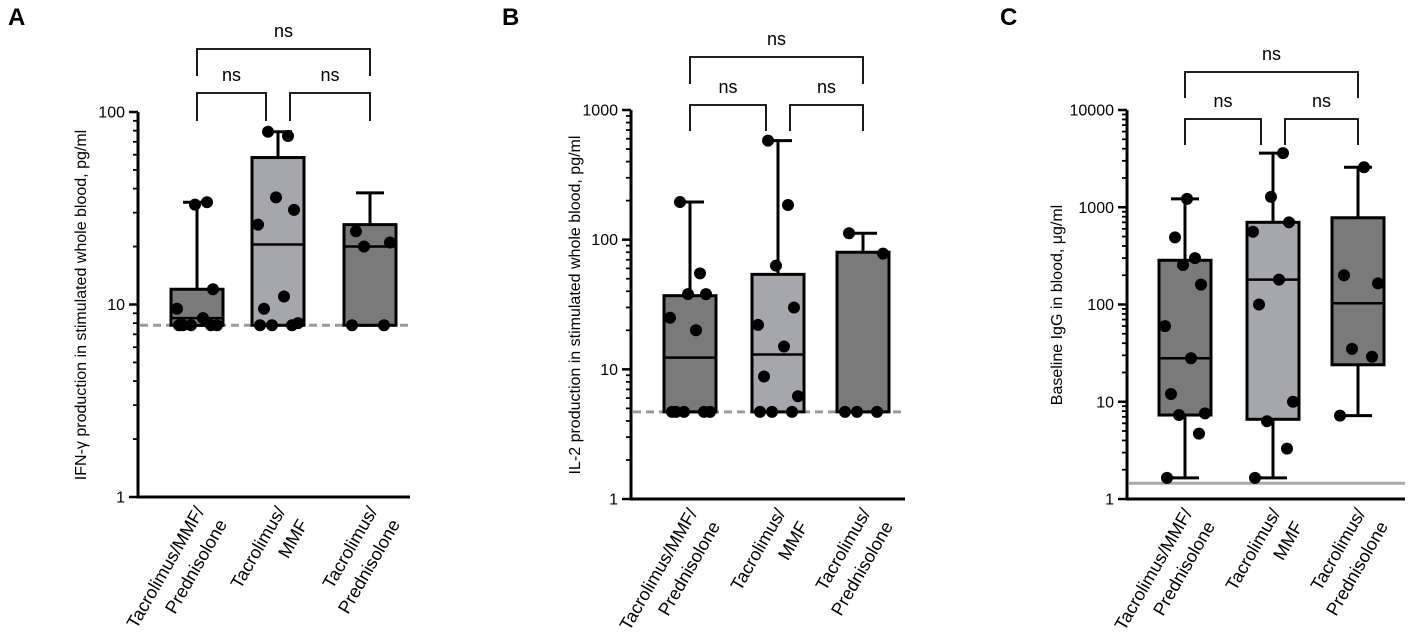 The image size is (1416, 637). Describe the element at coordinates (16, 17) in the screenshot. I see `panel-label: A` at that location.